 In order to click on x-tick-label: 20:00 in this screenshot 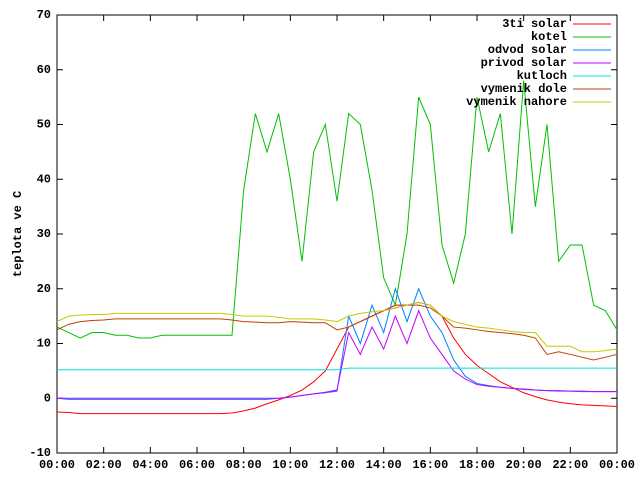, I will do `click(524, 465)`.